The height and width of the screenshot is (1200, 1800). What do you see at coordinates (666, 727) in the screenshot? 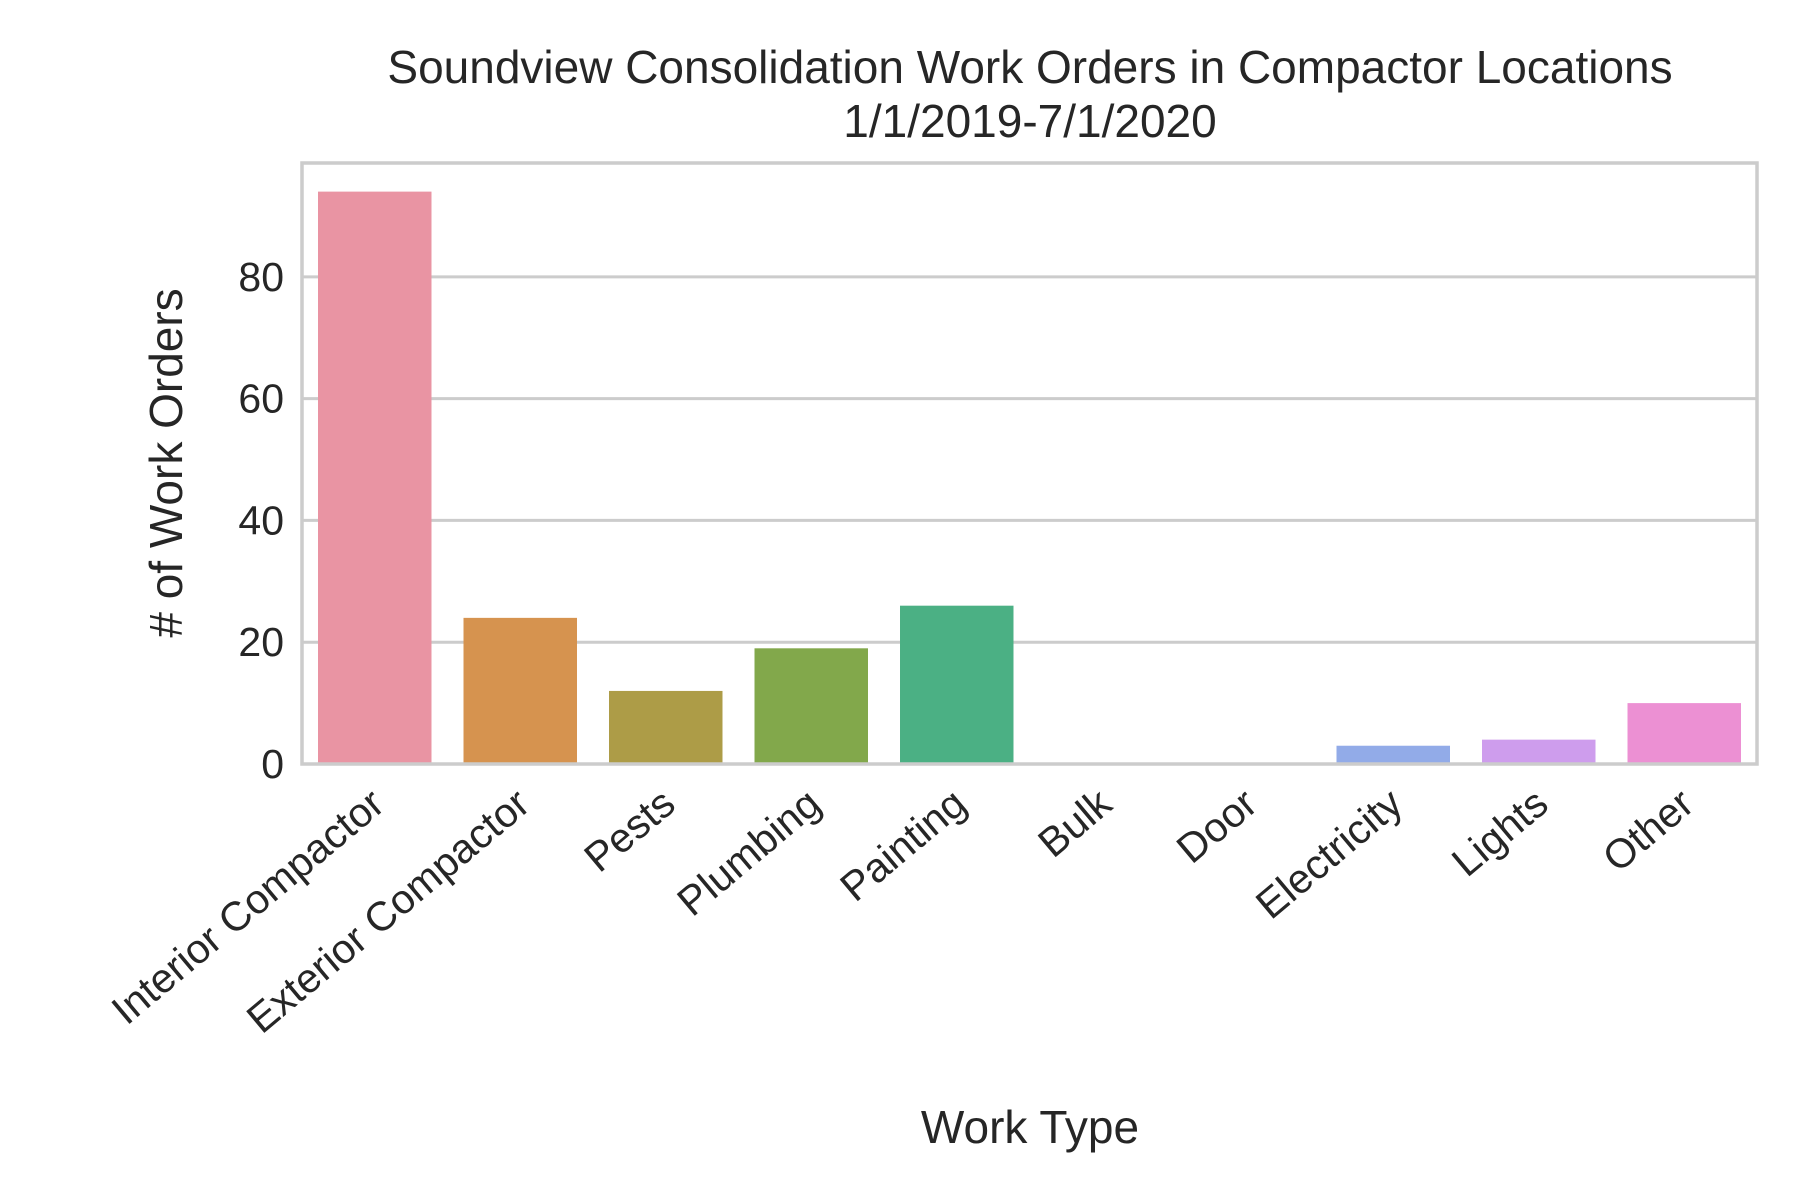
I see `bar-pests` at bounding box center [666, 727].